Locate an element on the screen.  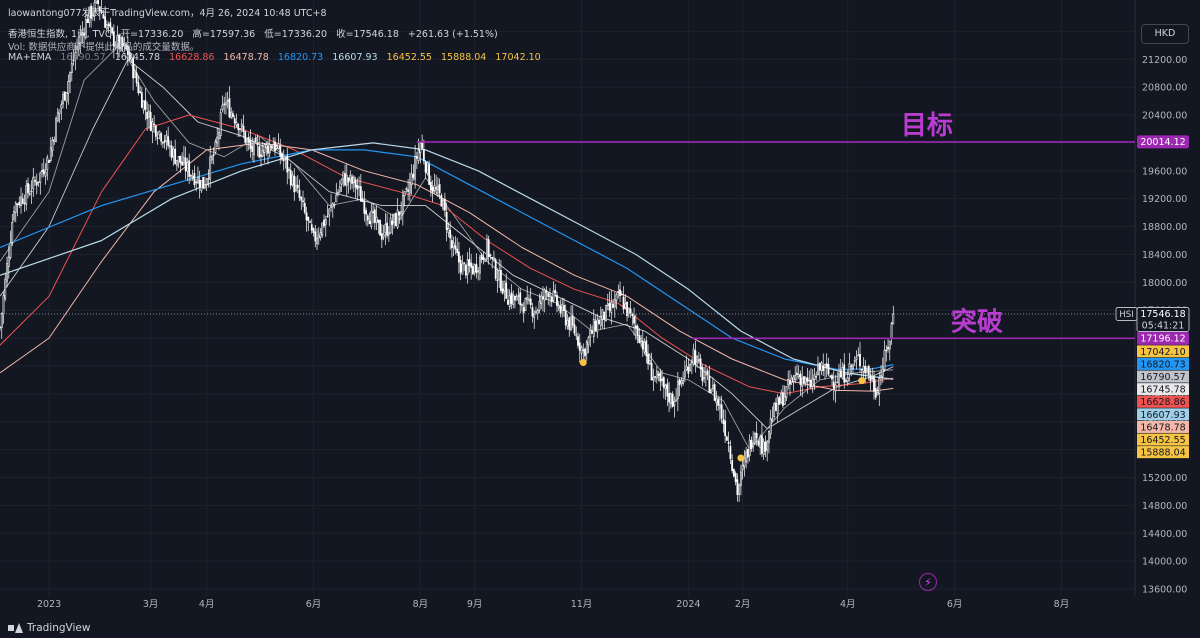
price-tick-label: 20400.00 is located at coordinates (1164, 116).